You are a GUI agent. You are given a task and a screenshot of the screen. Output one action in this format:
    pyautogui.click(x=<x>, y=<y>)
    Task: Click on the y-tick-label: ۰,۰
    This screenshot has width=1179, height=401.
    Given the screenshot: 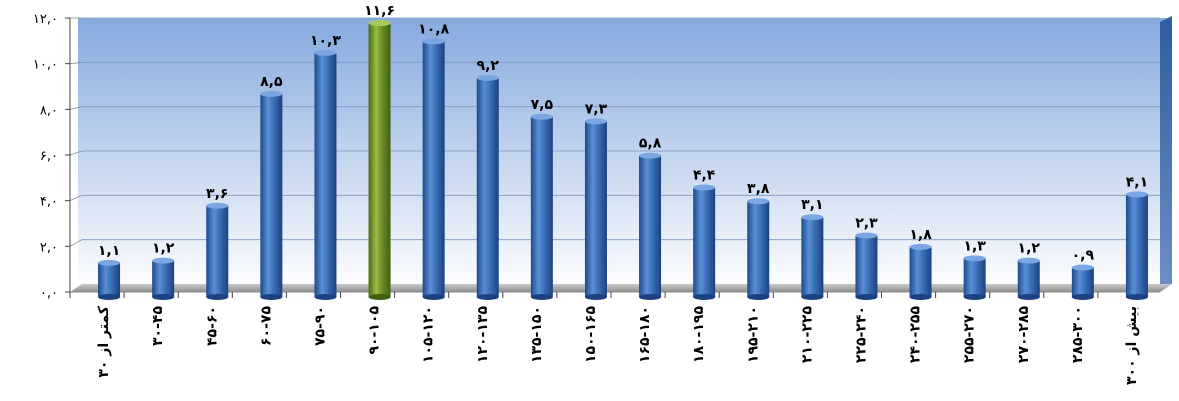 What is the action you would take?
    pyautogui.click(x=49, y=293)
    